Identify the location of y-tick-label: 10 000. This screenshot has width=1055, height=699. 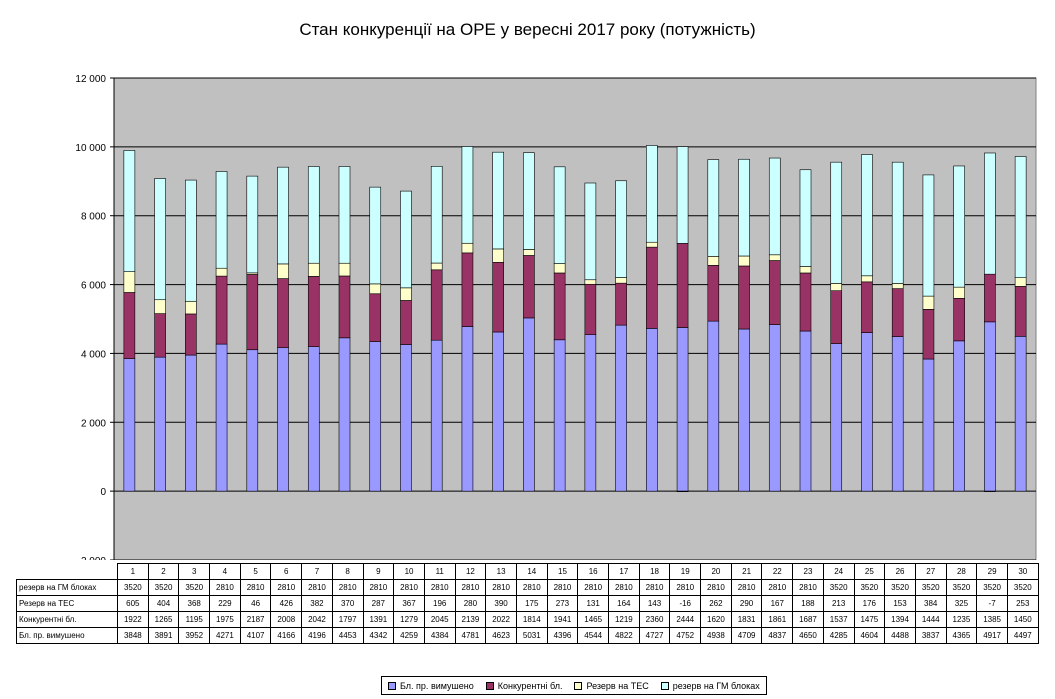
(90, 148).